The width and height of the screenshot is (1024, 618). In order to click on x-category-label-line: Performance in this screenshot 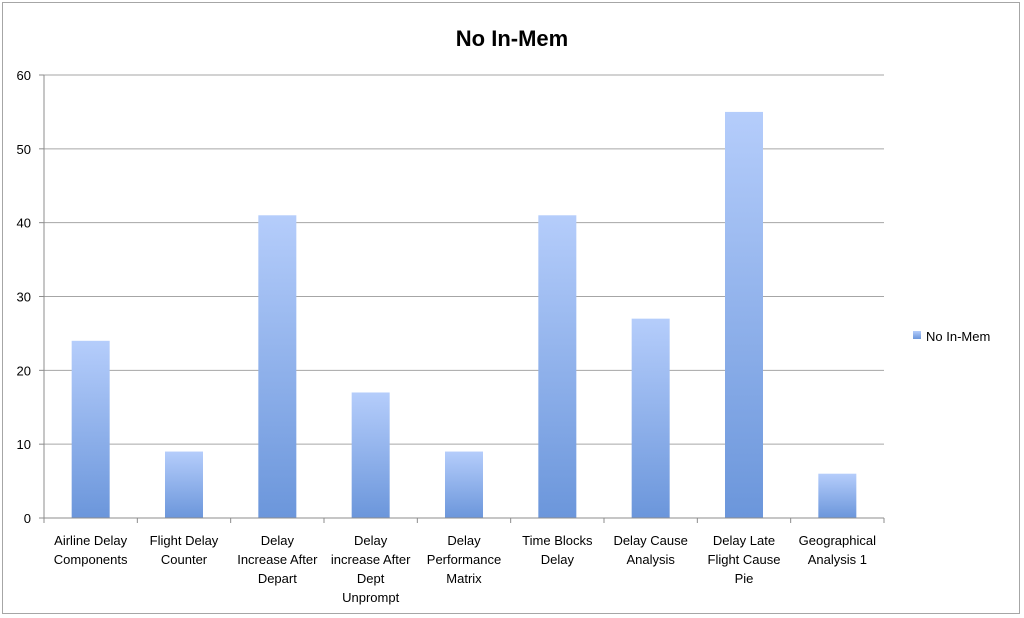, I will do `click(464, 559)`.